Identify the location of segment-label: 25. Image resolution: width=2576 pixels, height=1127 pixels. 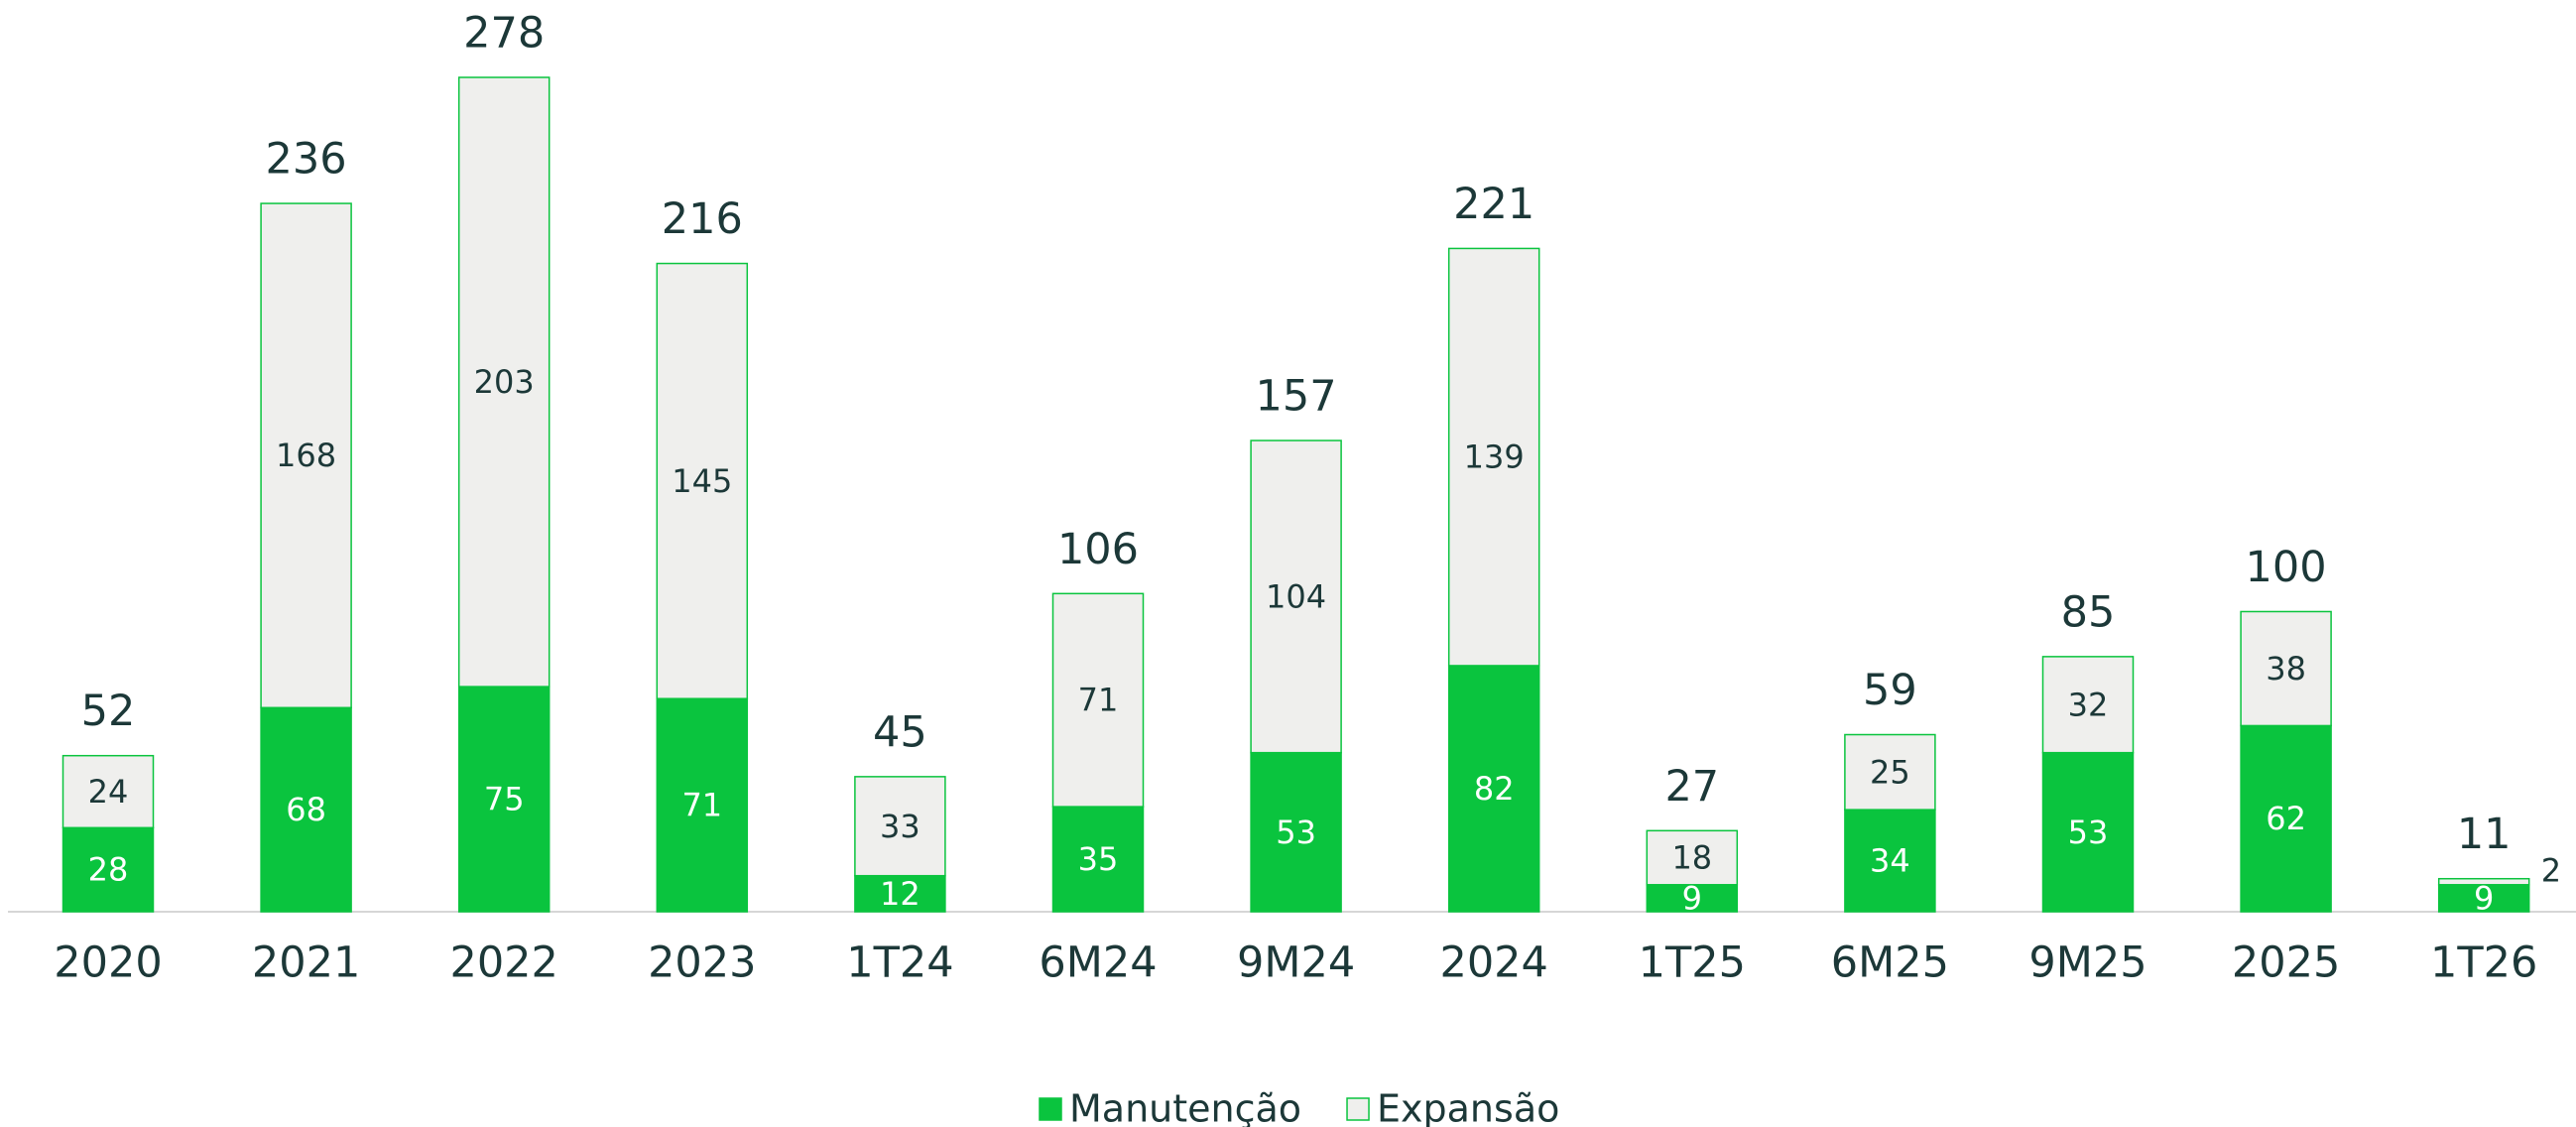
(1890, 772).